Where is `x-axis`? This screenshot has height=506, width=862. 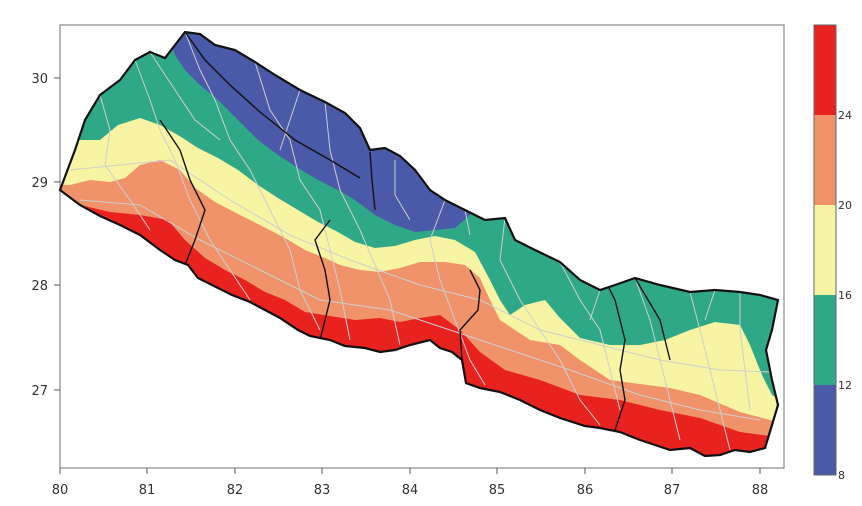
x-axis is located at coordinates (410, 471).